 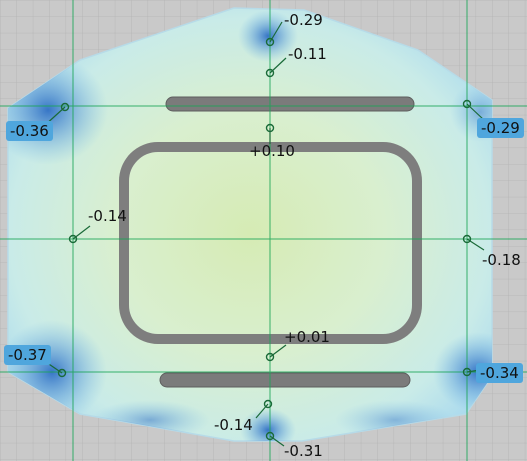 What do you see at coordinates (233, 425) in the screenshot?
I see `label-bottom-inner: -0.14` at bounding box center [233, 425].